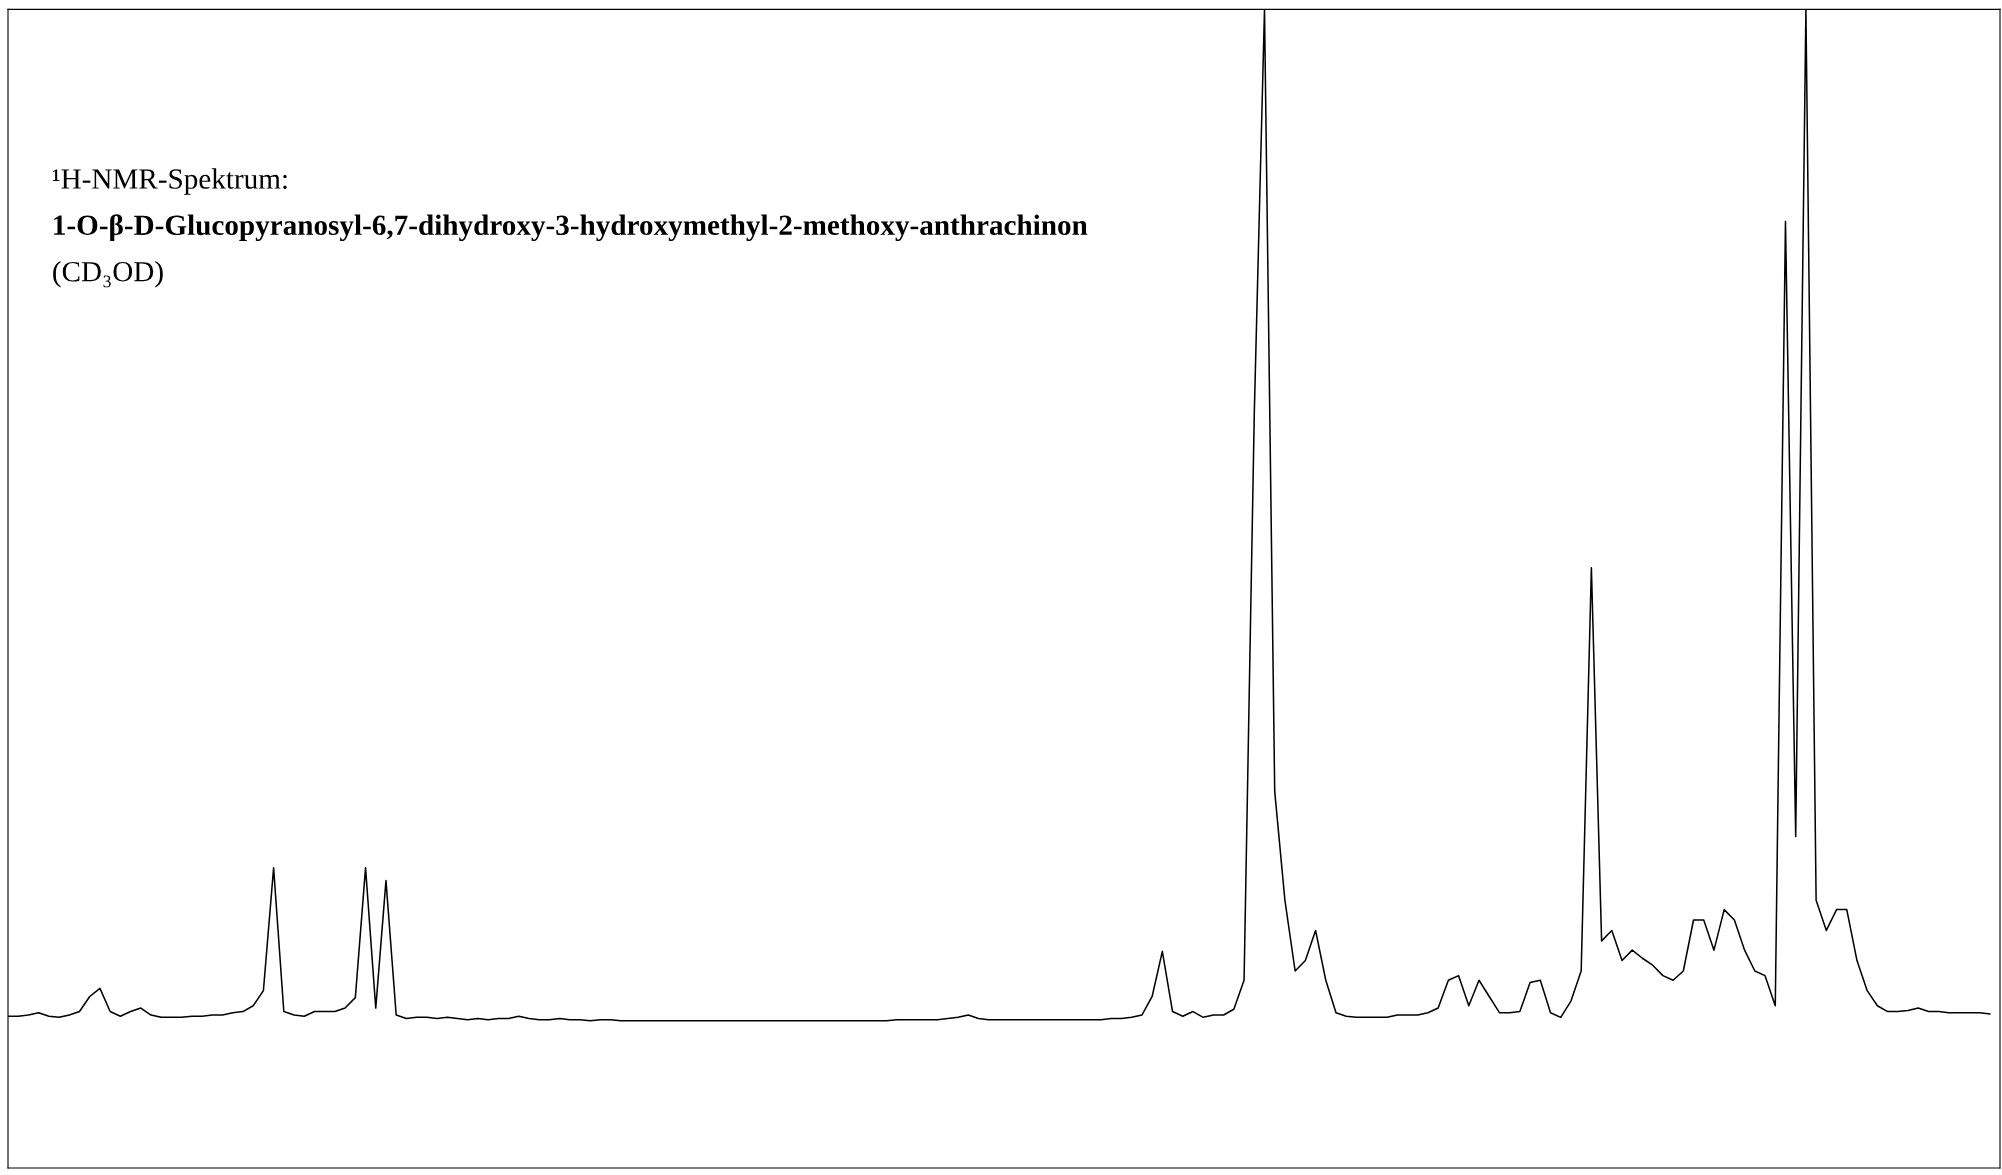 The height and width of the screenshot is (1175, 2002). What do you see at coordinates (108, 274) in the screenshot?
I see `annotation: (CD₃OD)` at bounding box center [108, 274].